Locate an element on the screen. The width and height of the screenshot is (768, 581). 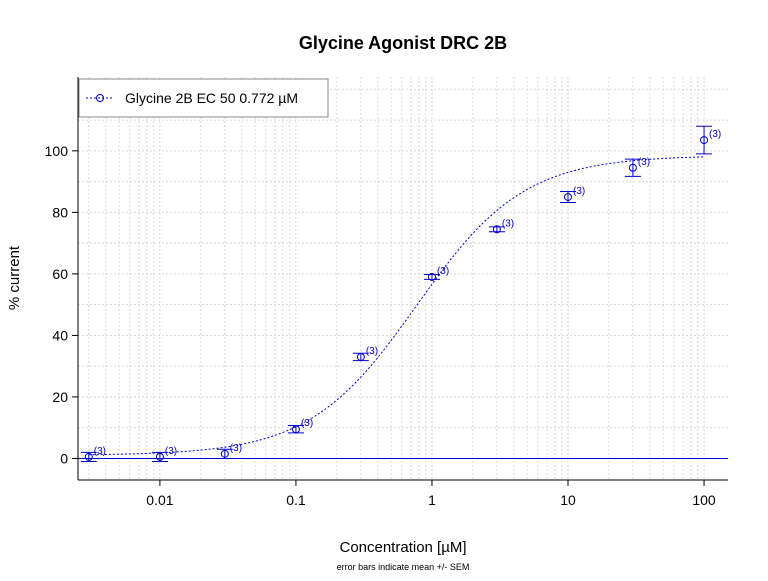
caption-note: error bars indicate mean +/- SEM is located at coordinates (403, 567).